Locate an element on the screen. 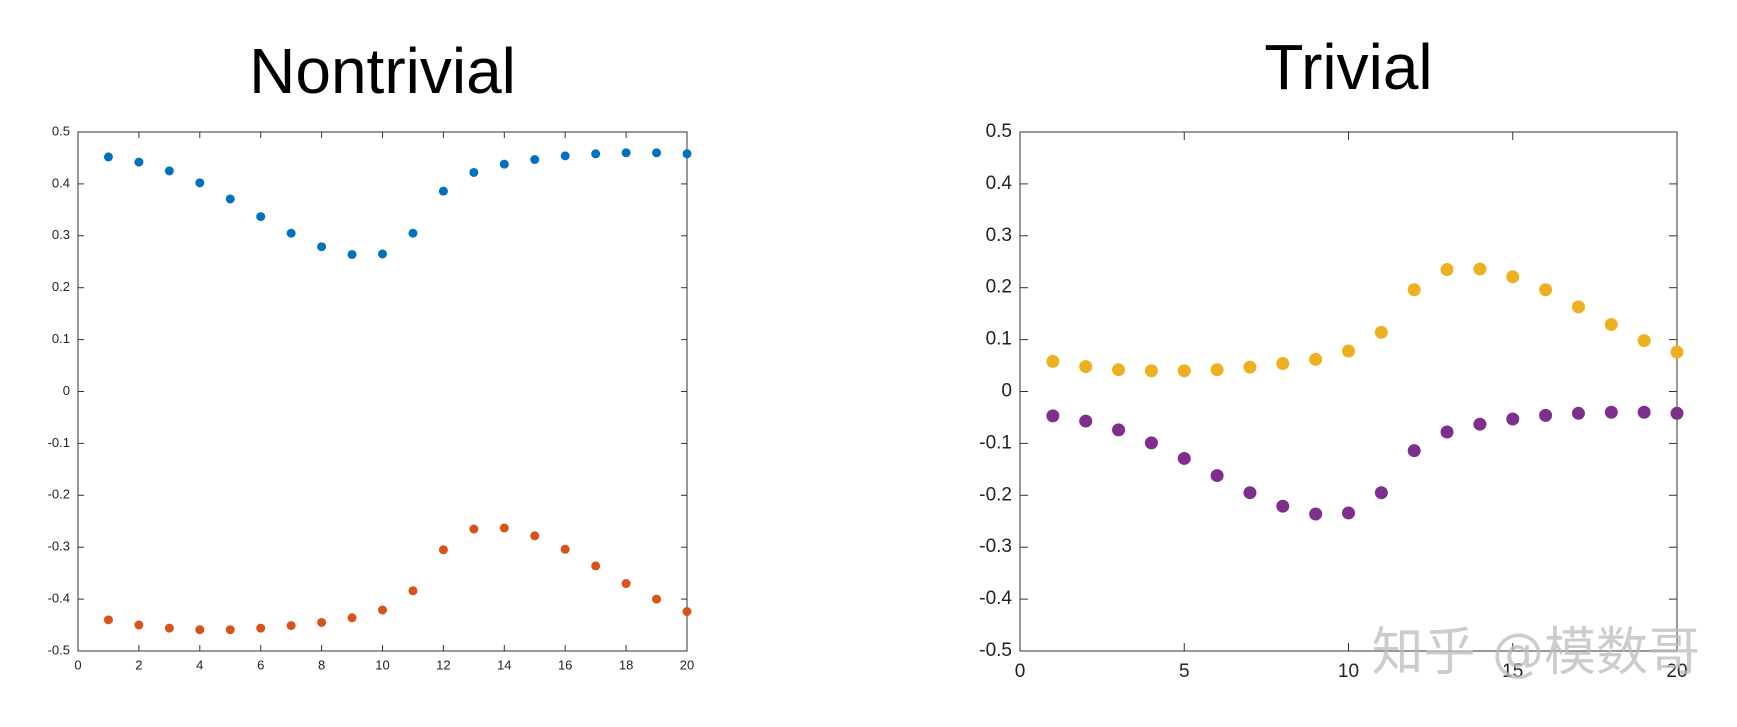  watermark: 知乎 @模数哥 is located at coordinates (1535, 653).